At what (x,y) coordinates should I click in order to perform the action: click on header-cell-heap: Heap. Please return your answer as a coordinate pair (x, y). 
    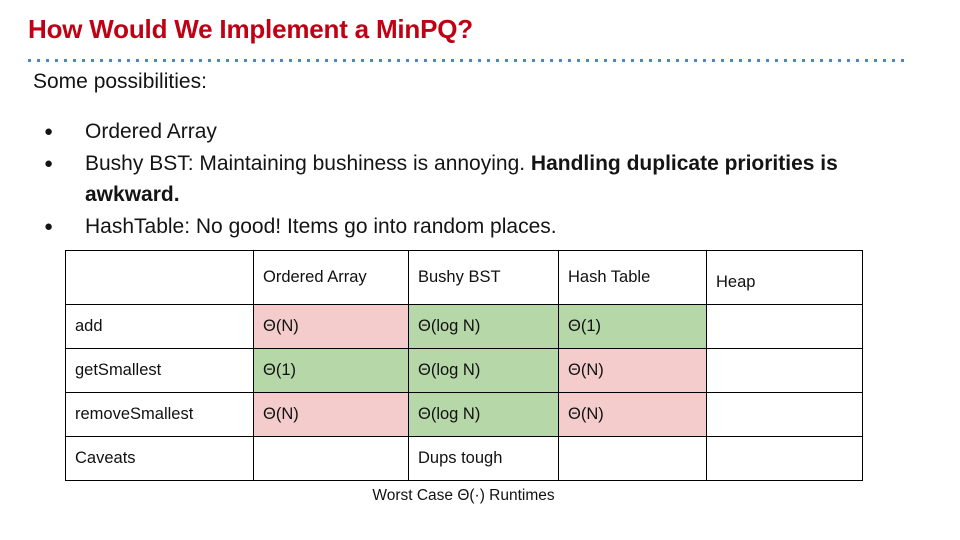
    Looking at the image, I should click on (784, 277).